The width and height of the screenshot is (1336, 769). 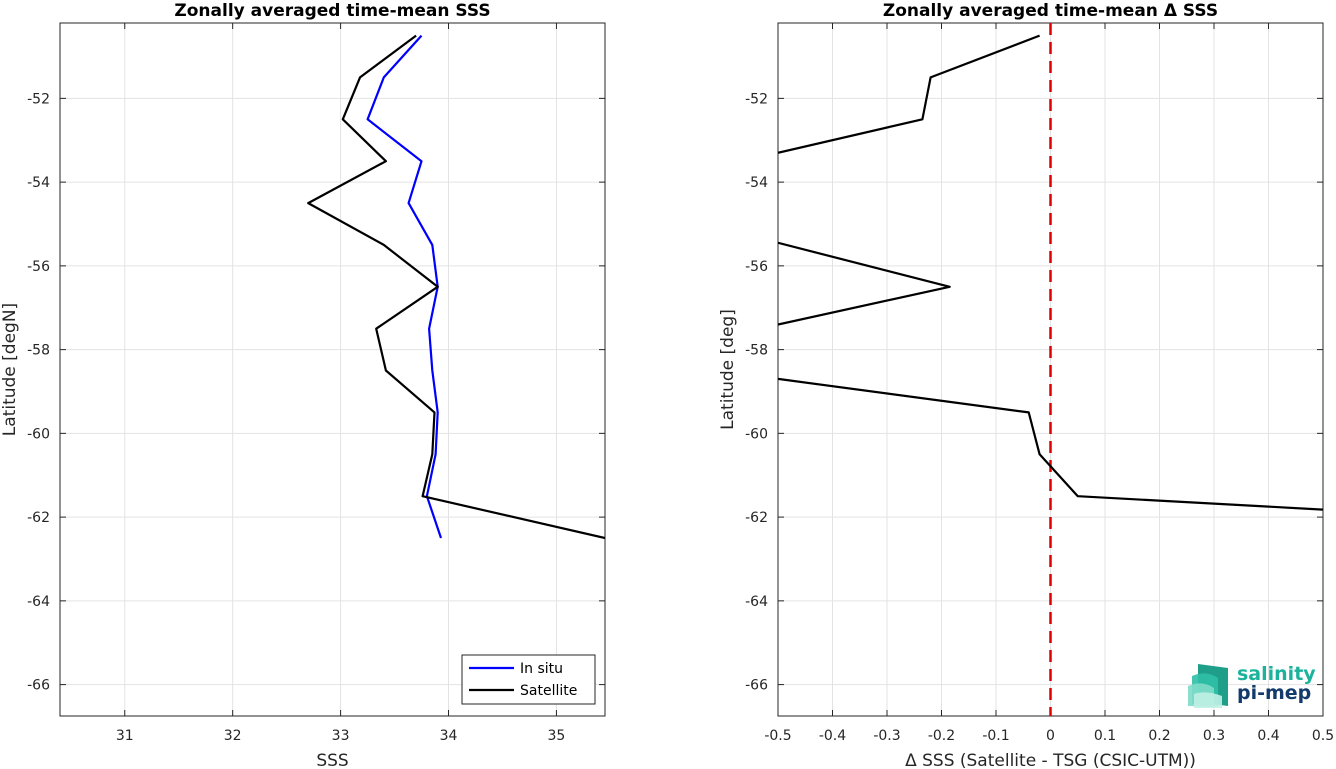 I want to click on x-tick-label: 0.2, so click(x=1159, y=736).